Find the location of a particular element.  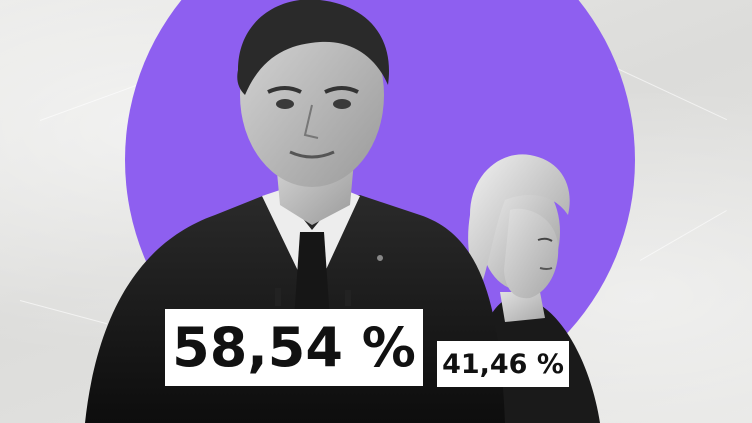

winner-percent-label: 58,54 % is located at coordinates (294, 347).